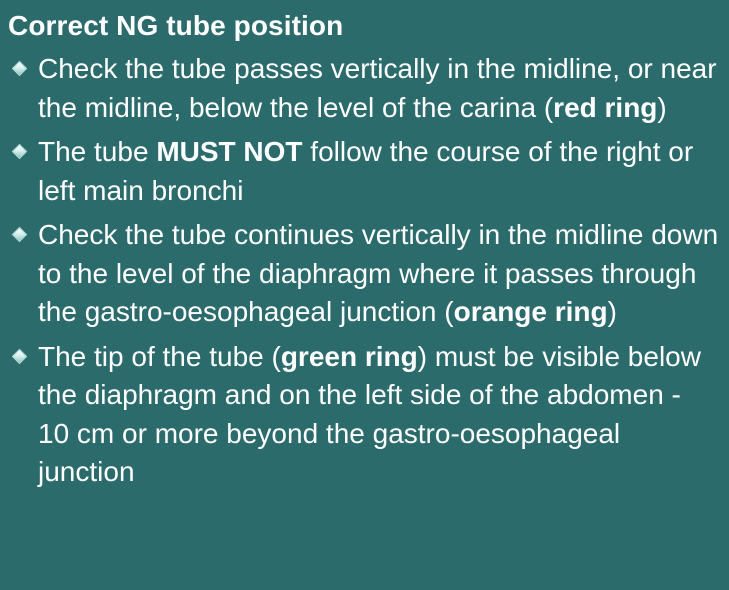 The width and height of the screenshot is (729, 590). What do you see at coordinates (349, 356) in the screenshot?
I see `green-ring-label: green ring` at bounding box center [349, 356].